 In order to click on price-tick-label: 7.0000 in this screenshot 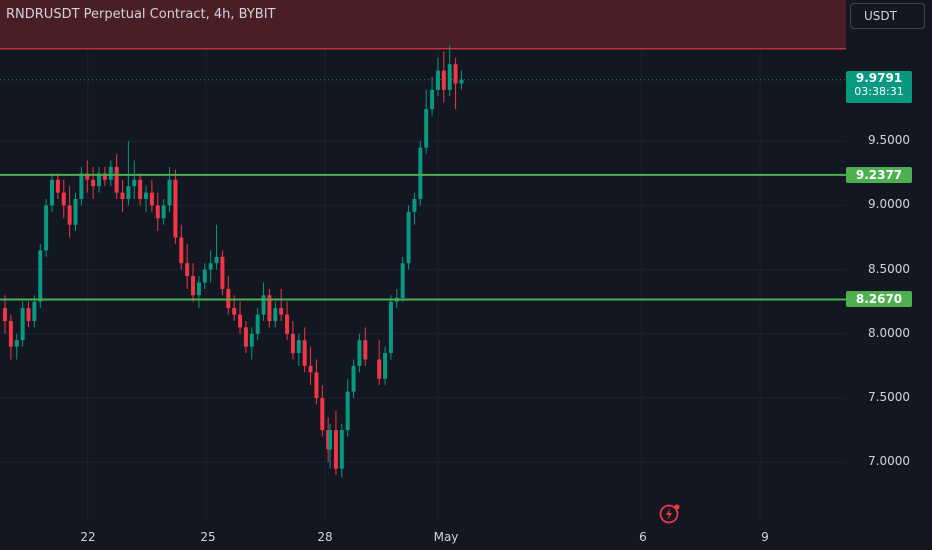, I will do `click(889, 461)`.